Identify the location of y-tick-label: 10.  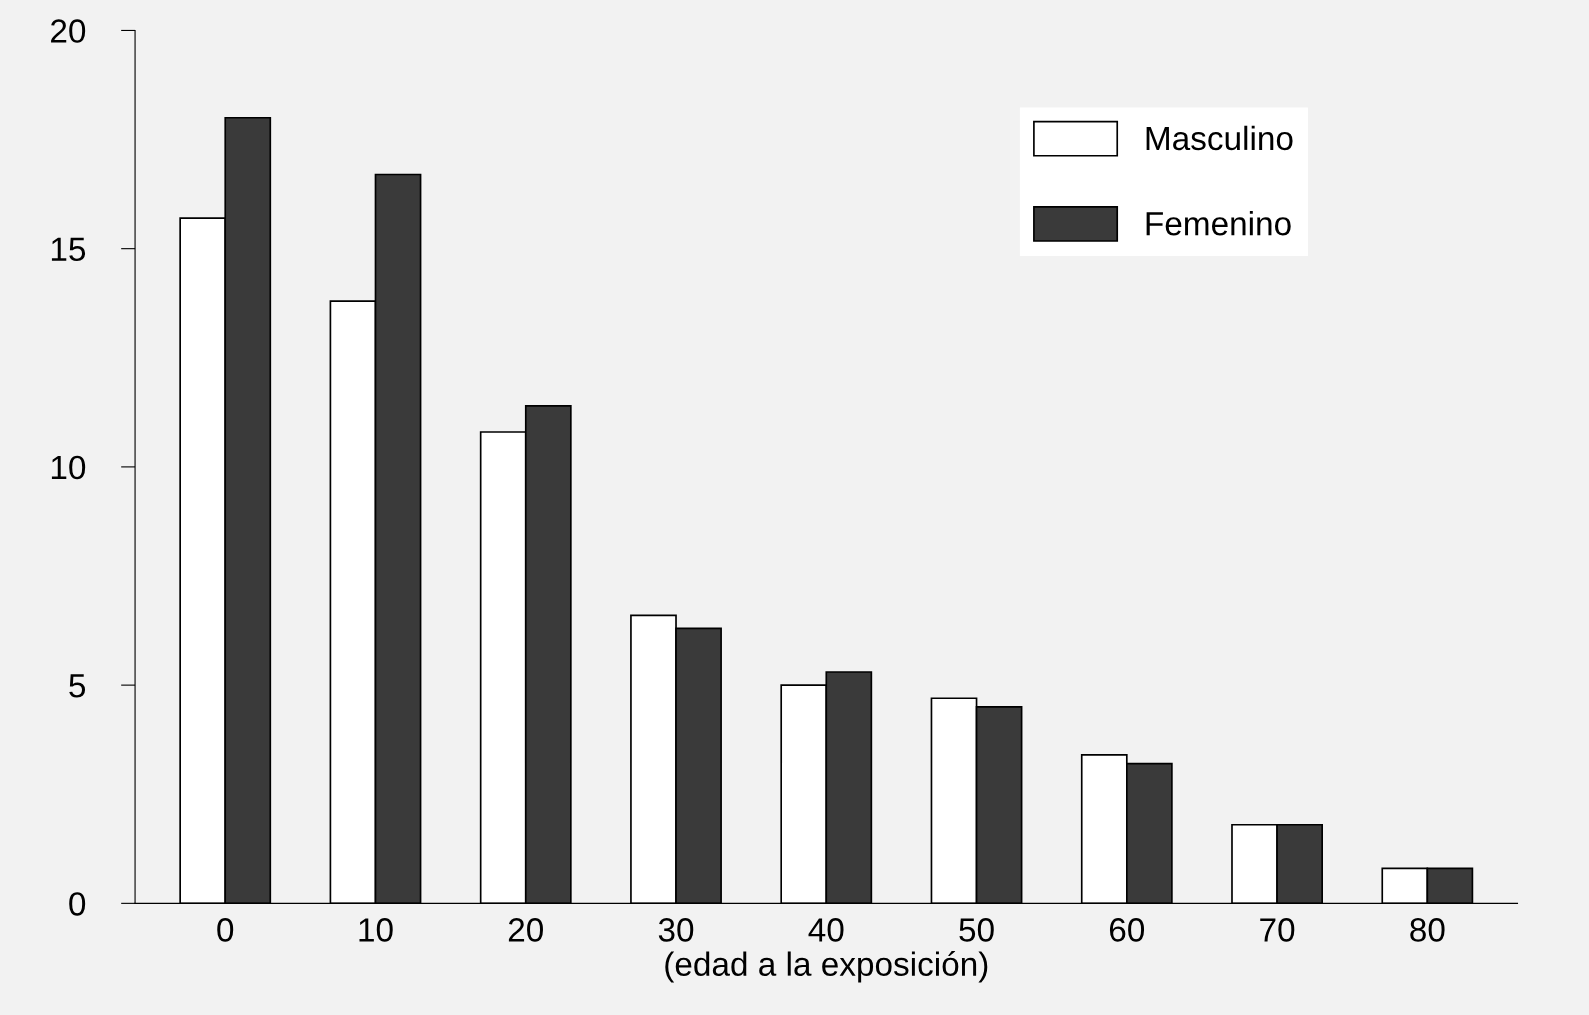
(68, 467).